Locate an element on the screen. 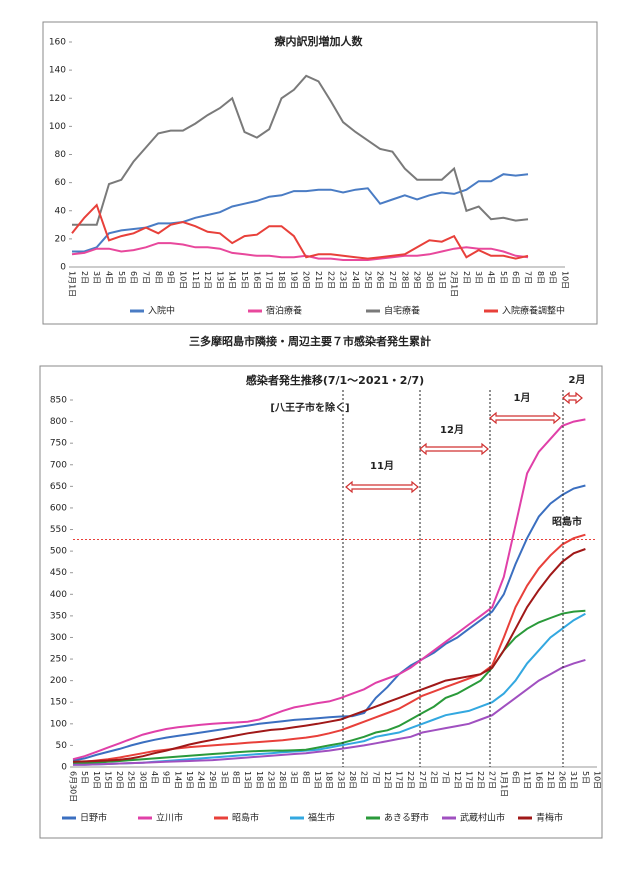 Image resolution: width=620 pixels, height=877 pixels. x-tick-label: 6月30日 is located at coordinates (73, 786).